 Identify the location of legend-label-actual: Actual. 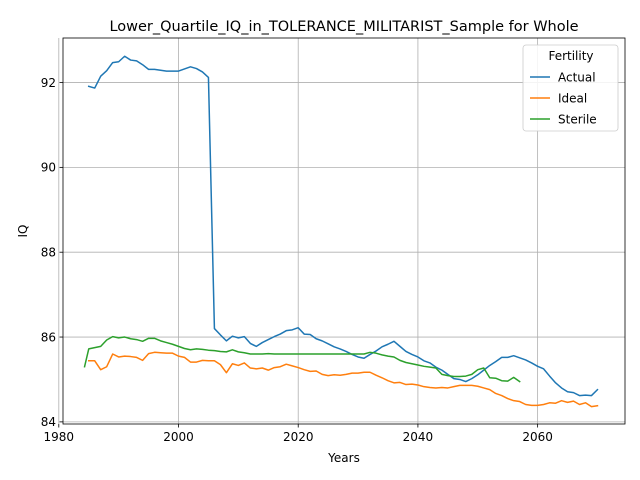
(577, 77).